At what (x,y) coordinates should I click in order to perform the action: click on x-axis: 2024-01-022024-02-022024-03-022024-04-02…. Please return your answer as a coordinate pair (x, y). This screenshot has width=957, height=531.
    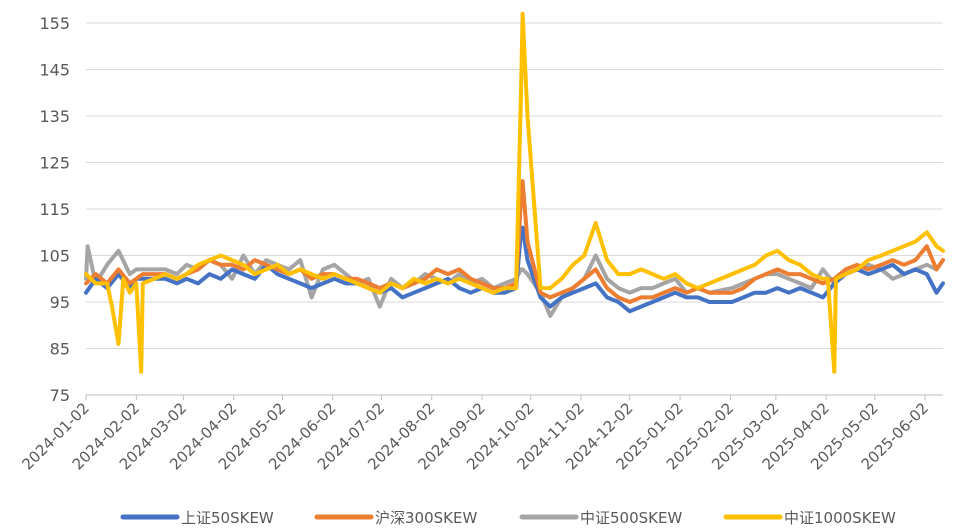
    Looking at the image, I should click on (480, 433).